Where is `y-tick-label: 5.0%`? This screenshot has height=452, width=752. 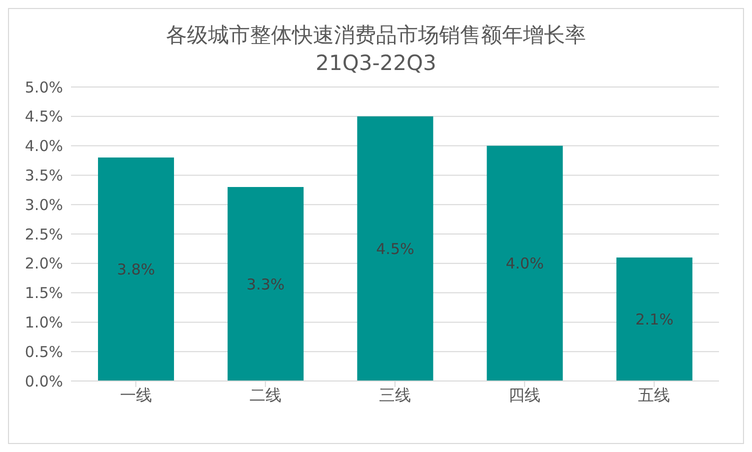
y-tick-label: 5.0% is located at coordinates (43, 87).